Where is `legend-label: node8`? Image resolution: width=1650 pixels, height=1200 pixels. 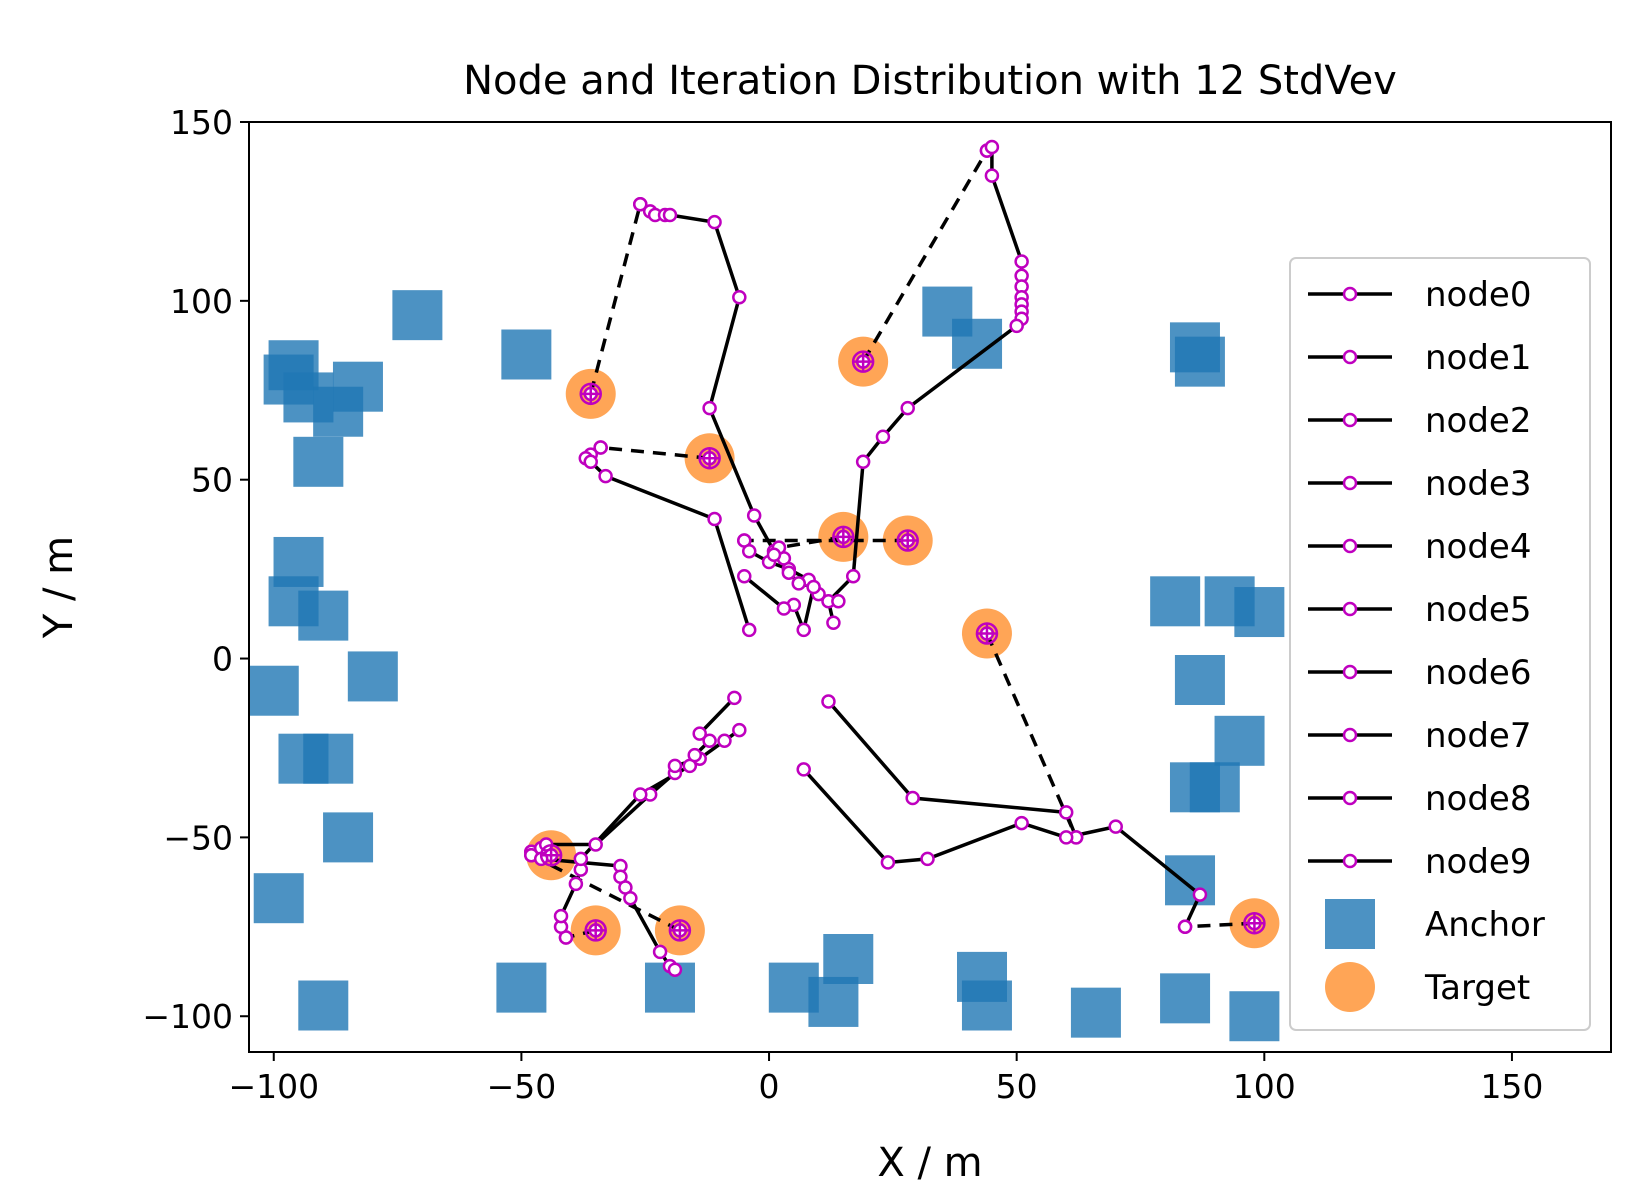
legend-label: node8 is located at coordinates (1478, 799).